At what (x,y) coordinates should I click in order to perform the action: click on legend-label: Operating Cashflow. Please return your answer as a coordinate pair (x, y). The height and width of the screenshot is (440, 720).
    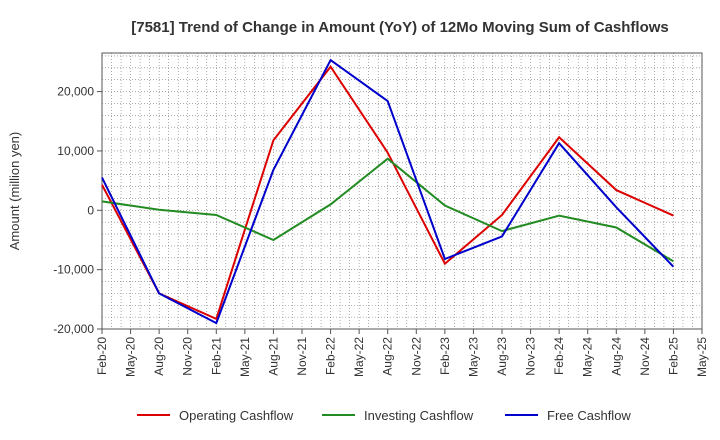
    Looking at the image, I should click on (236, 415).